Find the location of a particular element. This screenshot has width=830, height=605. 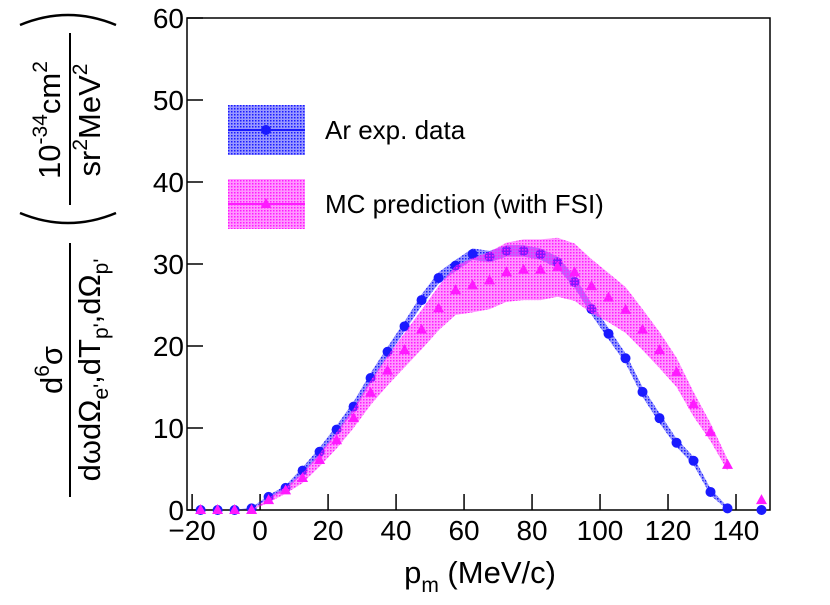

y-tick-label: 10 is located at coordinates (168, 428).